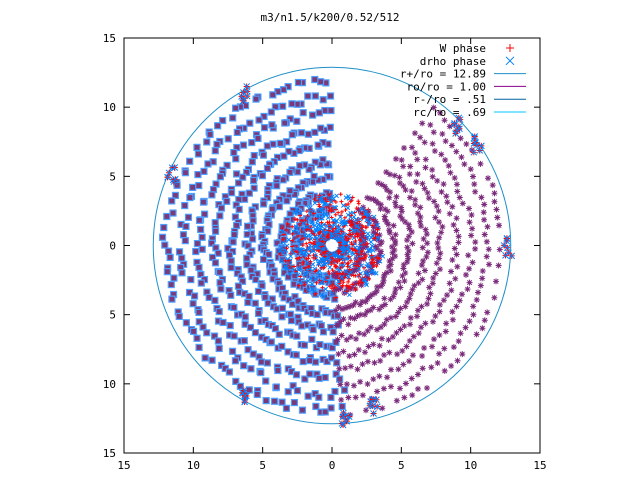 Image resolution: width=640 pixels, height=480 pixels. Describe the element at coordinates (109, 107) in the screenshot. I see `y-tick-label: 10` at that location.